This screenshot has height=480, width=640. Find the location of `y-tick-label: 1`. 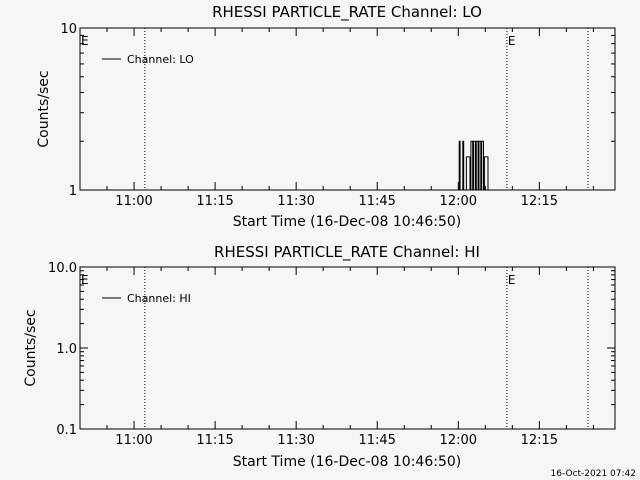

y-tick-label: 1 is located at coordinates (73, 191).